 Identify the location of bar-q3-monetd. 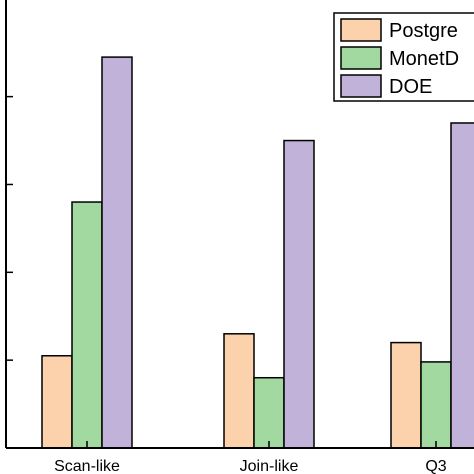
(436, 405).